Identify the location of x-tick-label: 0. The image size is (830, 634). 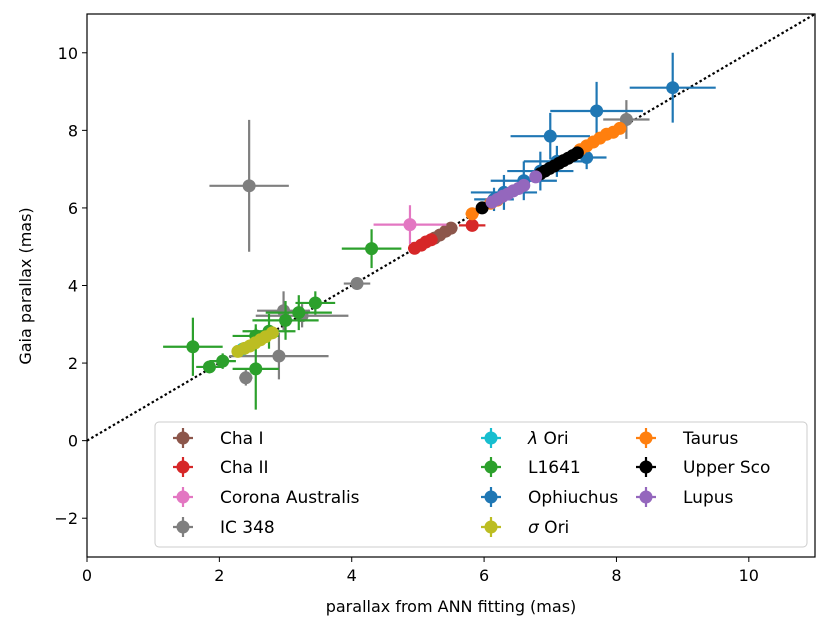
(87, 575).